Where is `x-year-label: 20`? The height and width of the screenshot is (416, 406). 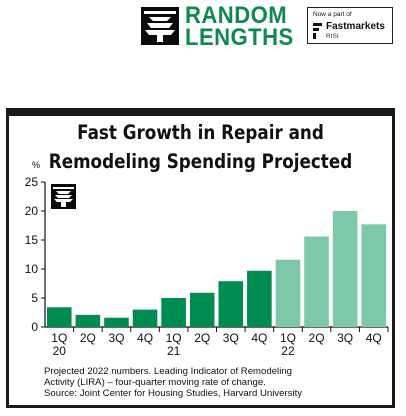
x-year-label: 20 is located at coordinates (60, 351).